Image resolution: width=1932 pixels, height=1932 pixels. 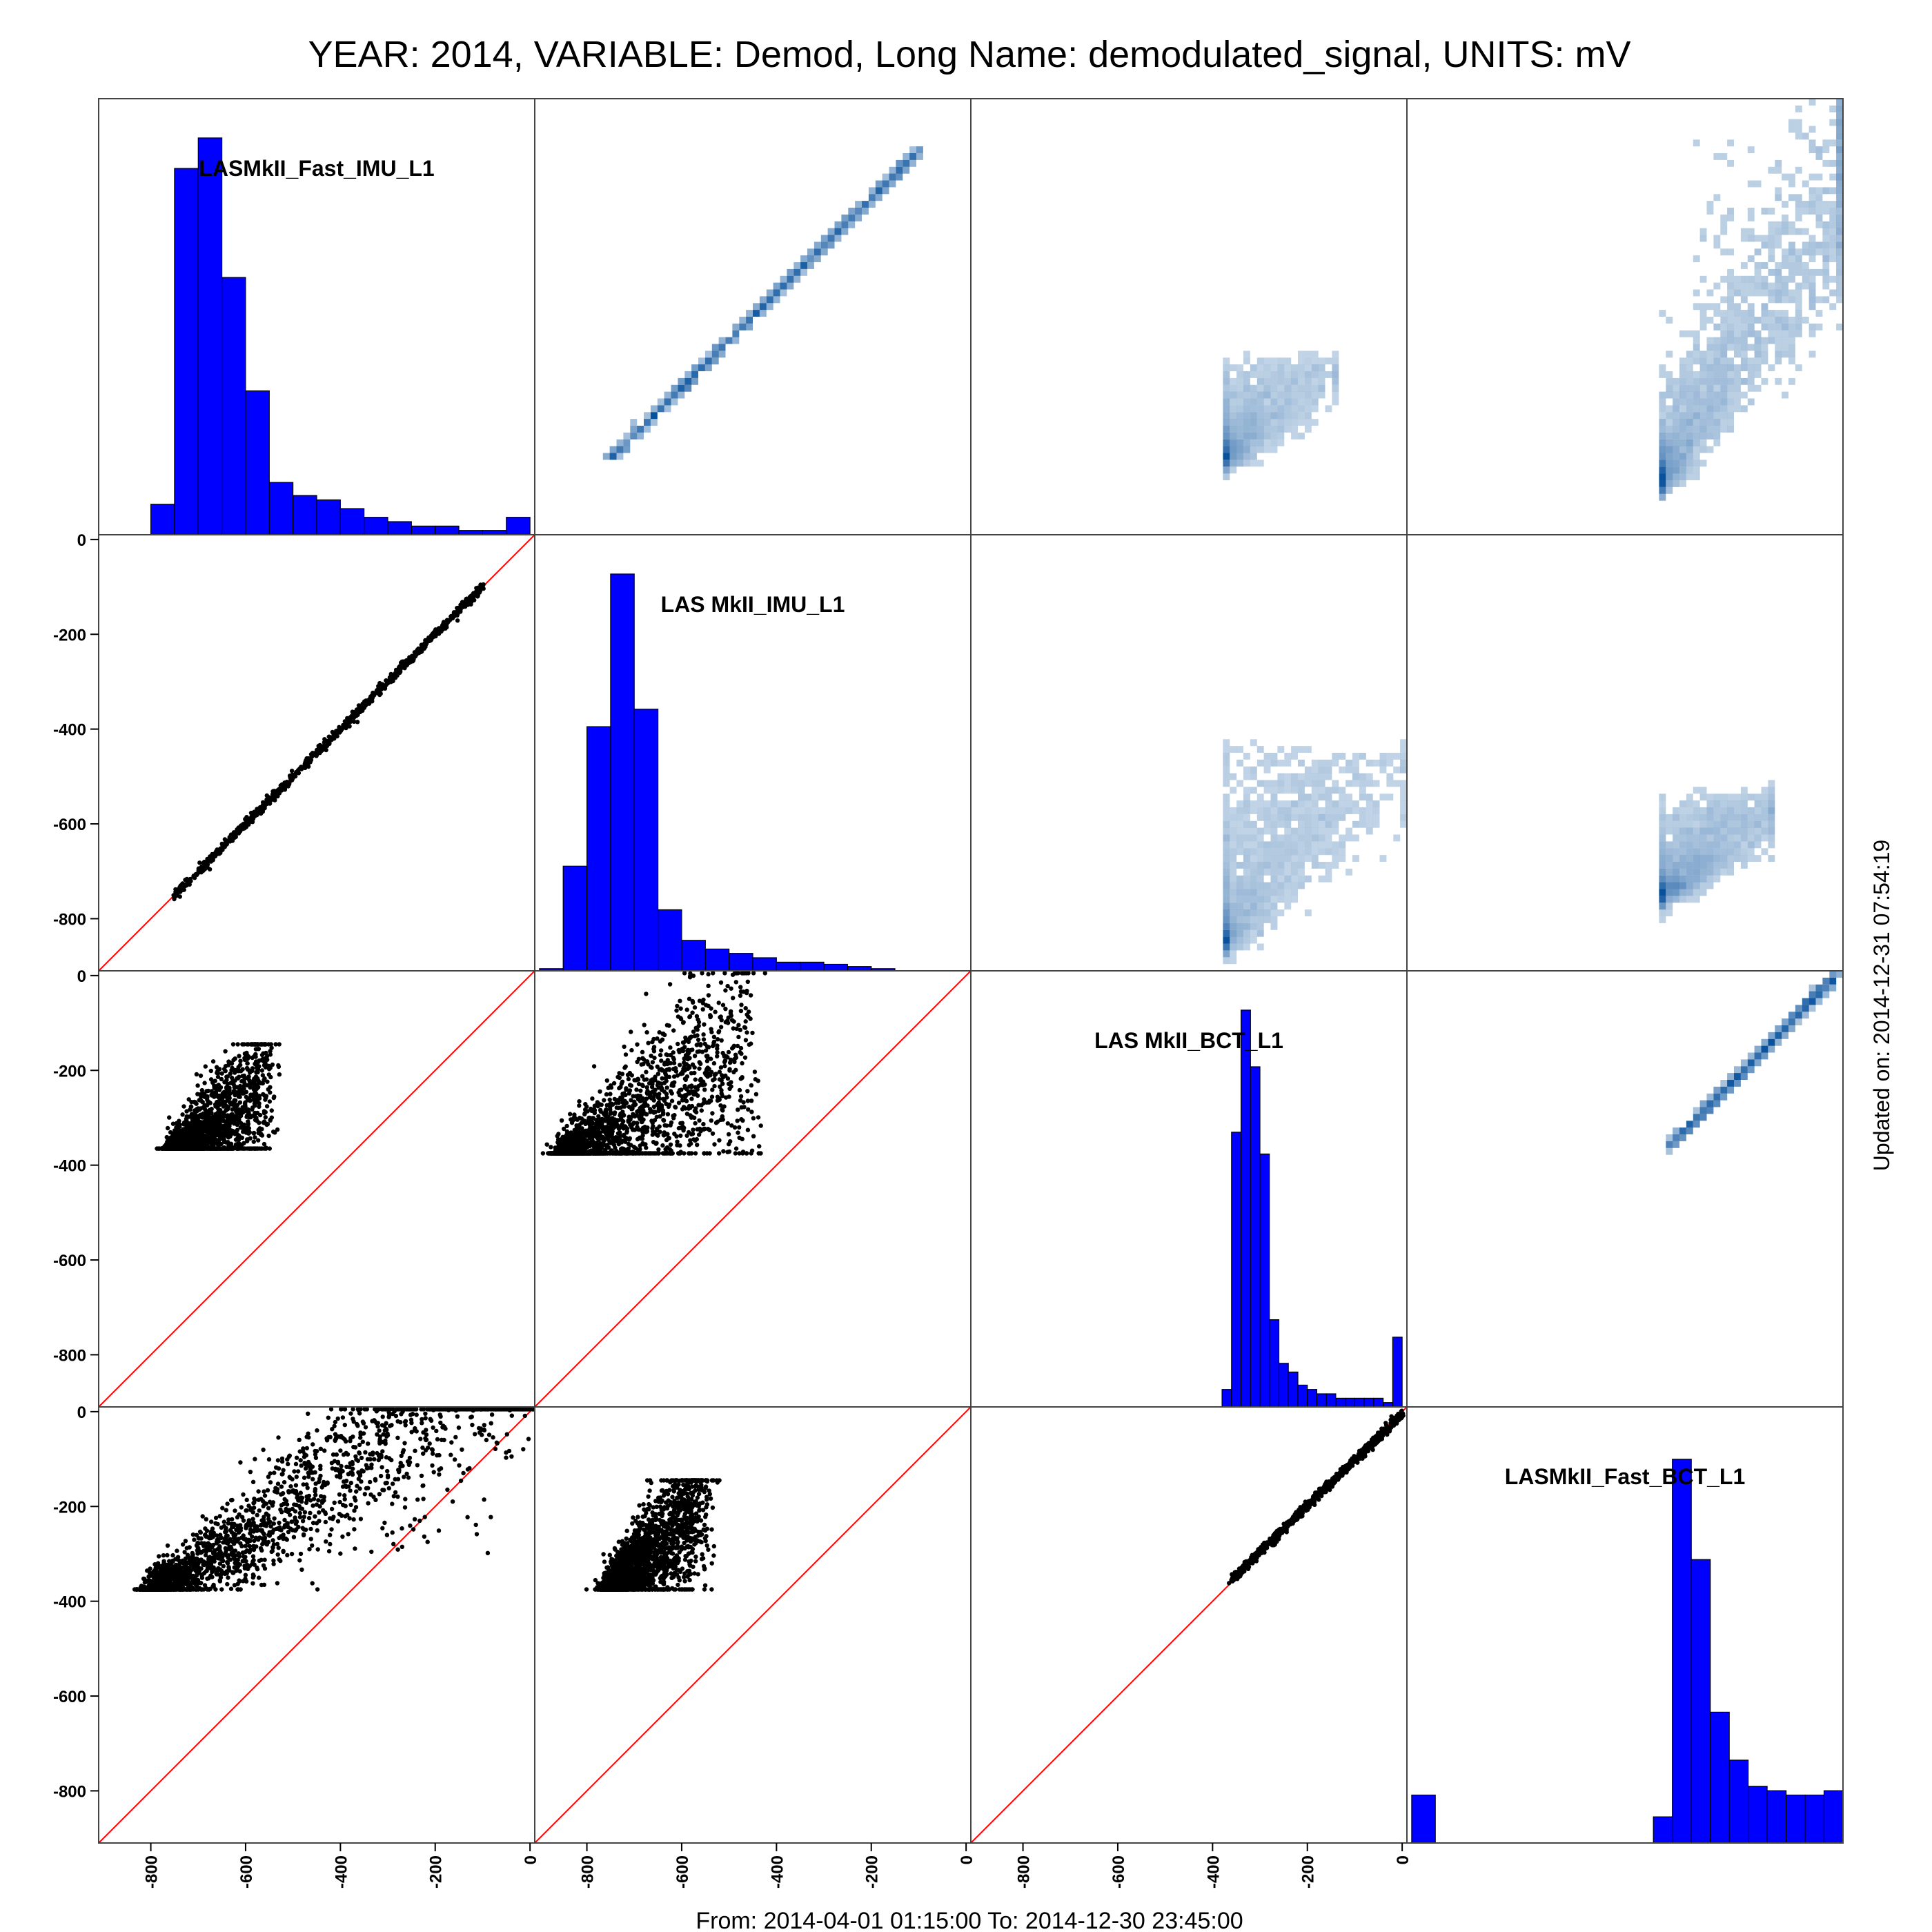 What do you see at coordinates (317, 1189) in the screenshot?
I see `scatter-panel-r3c1` at bounding box center [317, 1189].